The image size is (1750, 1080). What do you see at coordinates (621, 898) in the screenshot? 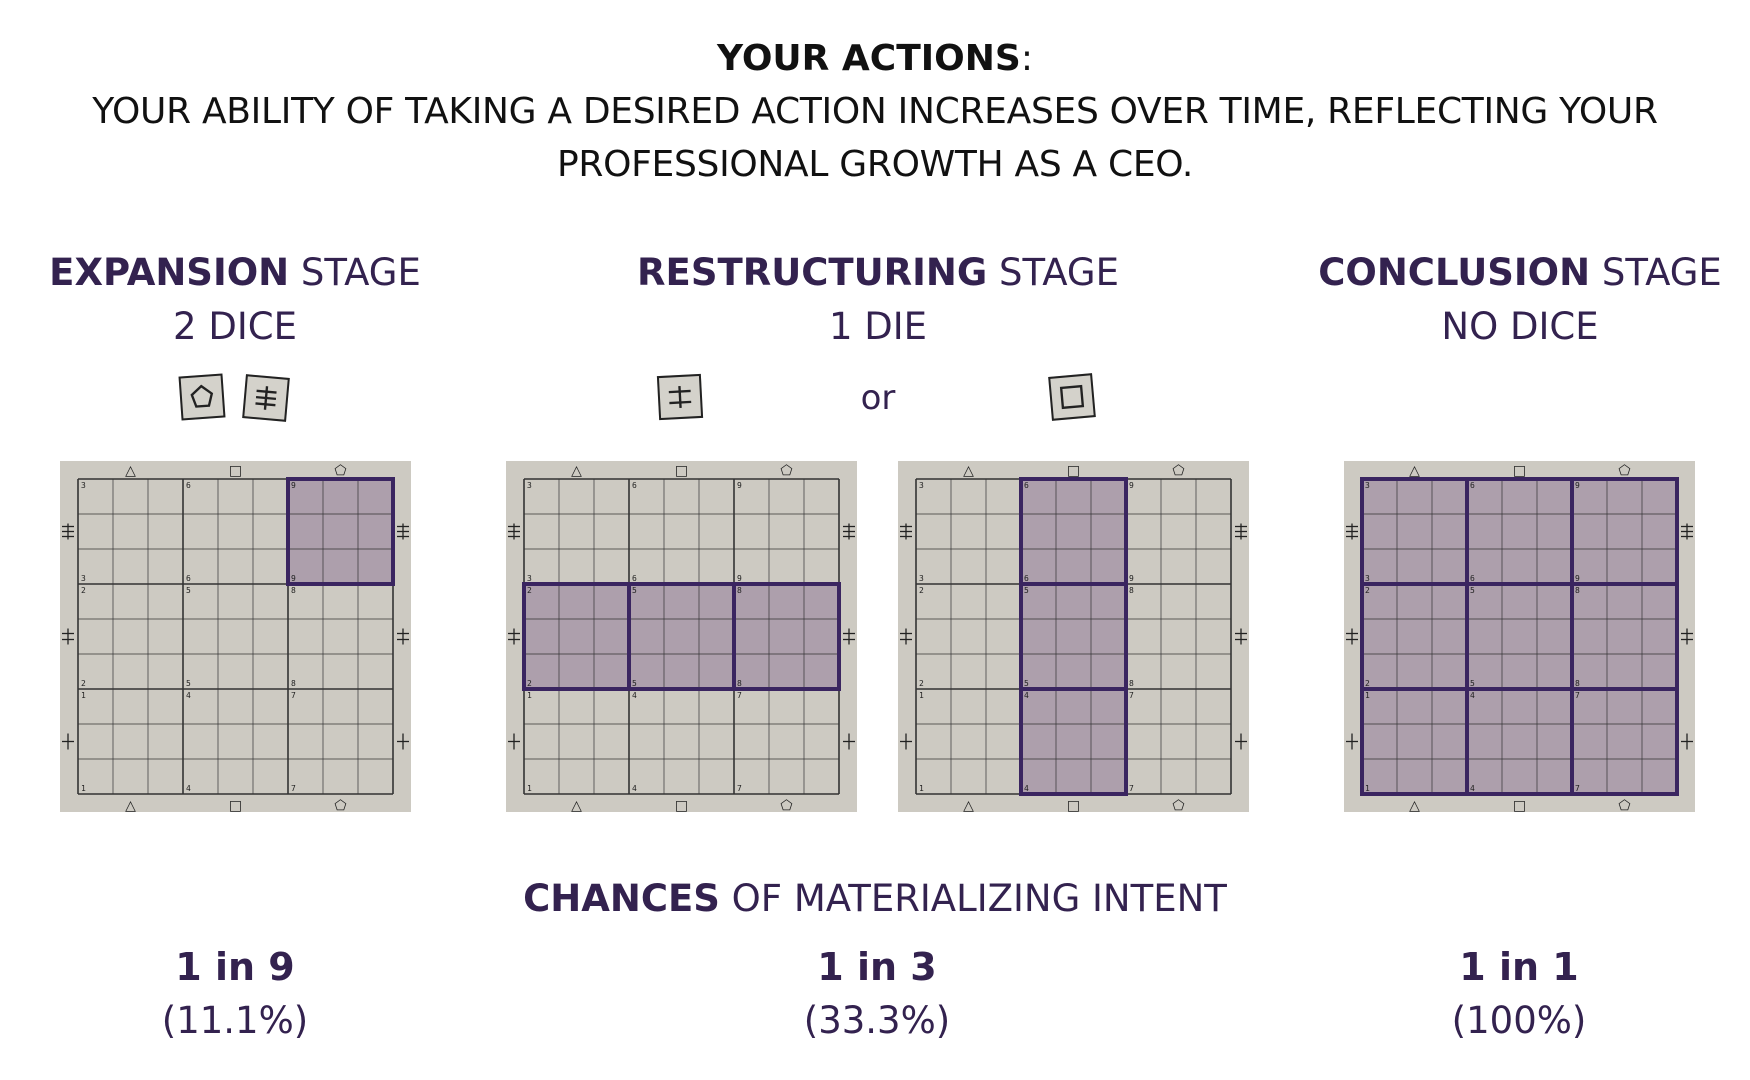
I see `chances-bold: CHANCES` at bounding box center [621, 898].